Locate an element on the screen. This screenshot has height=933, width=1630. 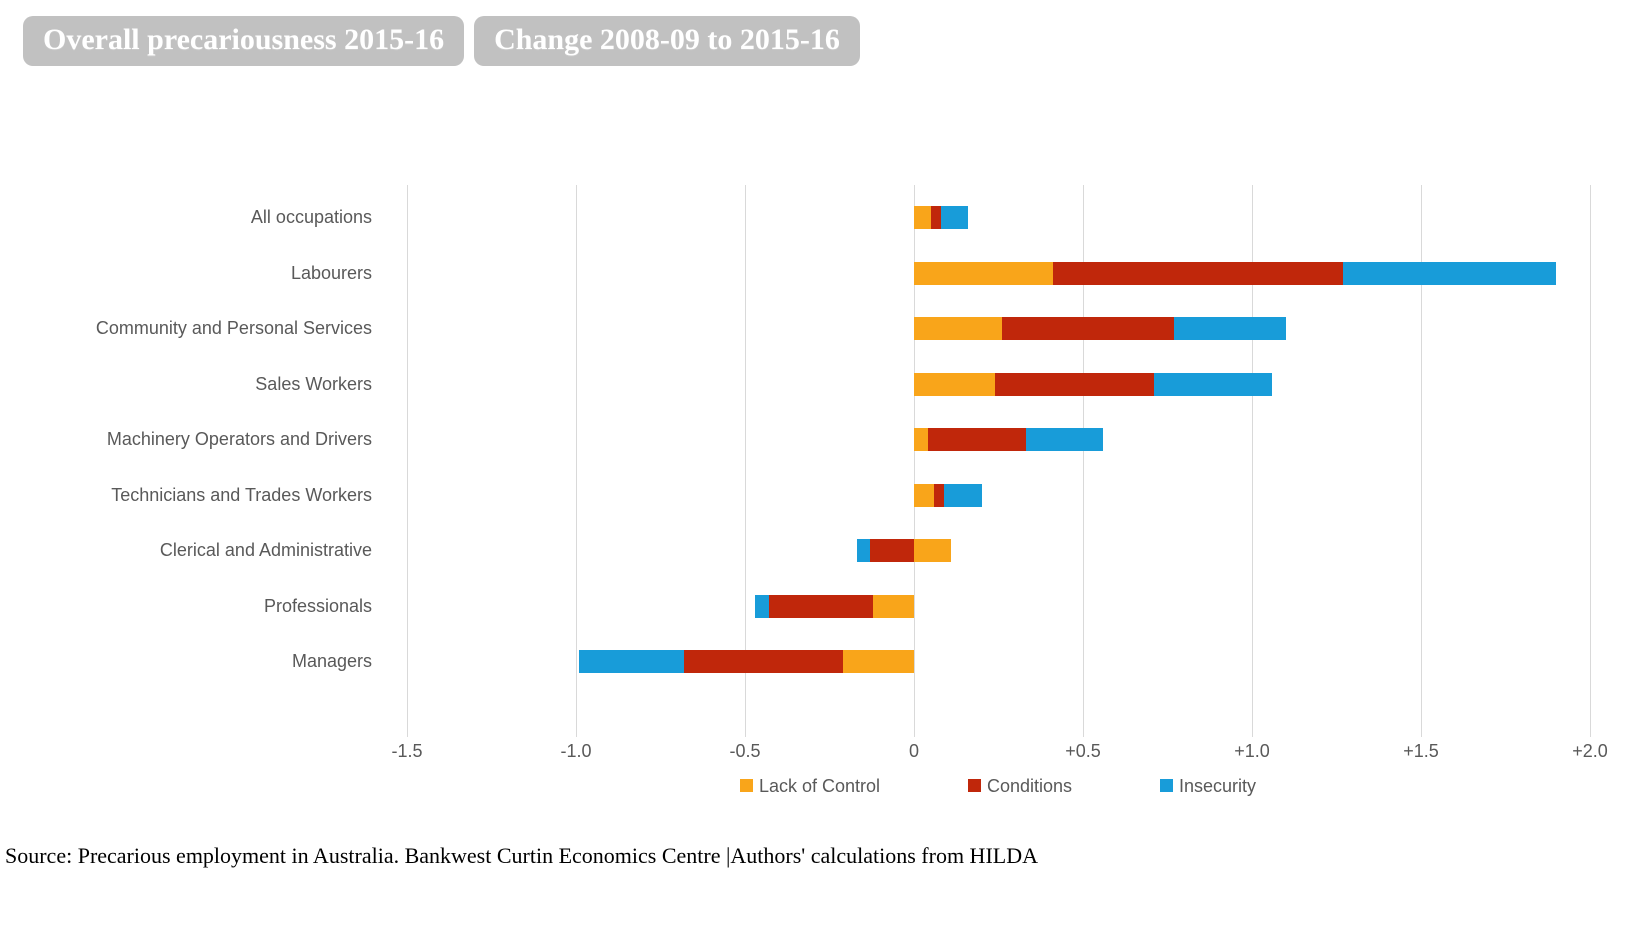
legend-item-insecurity: Insecurity is located at coordinates (1207, 786).